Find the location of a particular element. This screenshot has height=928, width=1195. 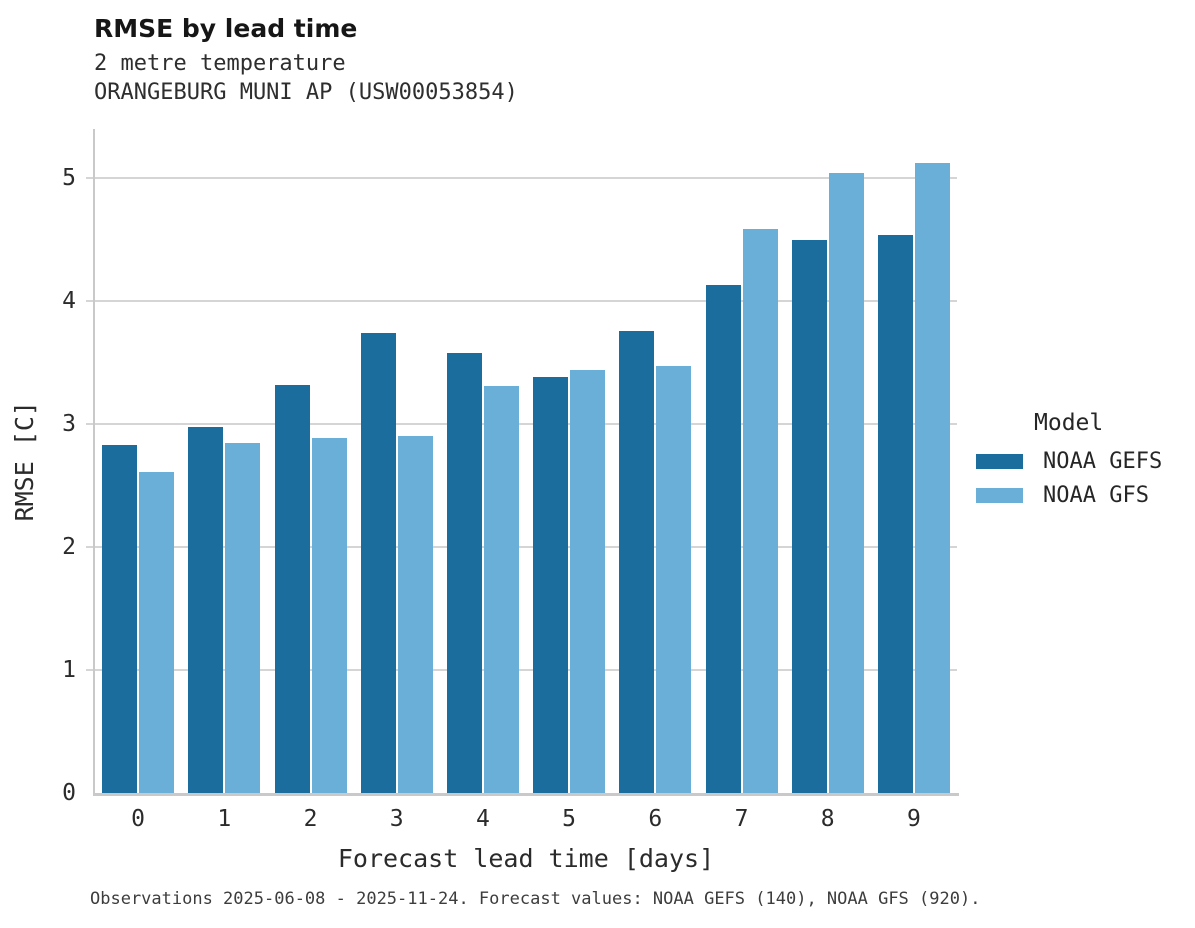

y-axis-title: RMSE [C] is located at coordinates (24, 461).